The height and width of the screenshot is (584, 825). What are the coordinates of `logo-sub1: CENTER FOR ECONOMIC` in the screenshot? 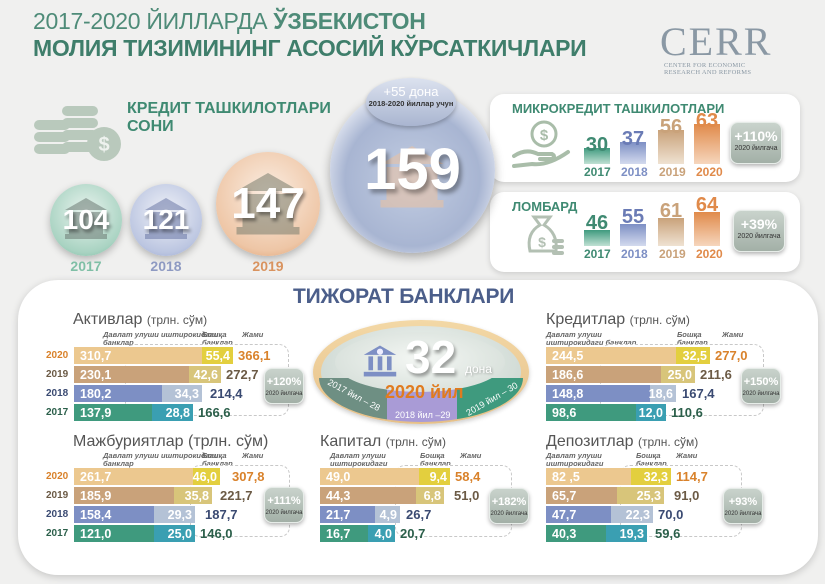 It's located at (705, 65).